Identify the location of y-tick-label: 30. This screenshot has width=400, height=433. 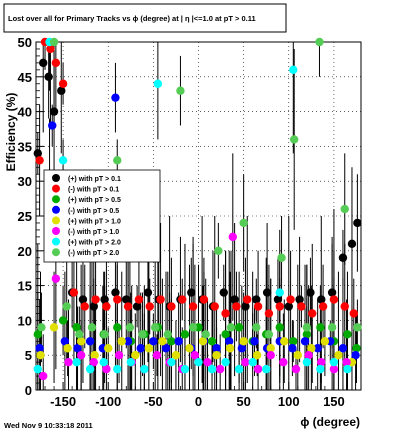
(25, 181).